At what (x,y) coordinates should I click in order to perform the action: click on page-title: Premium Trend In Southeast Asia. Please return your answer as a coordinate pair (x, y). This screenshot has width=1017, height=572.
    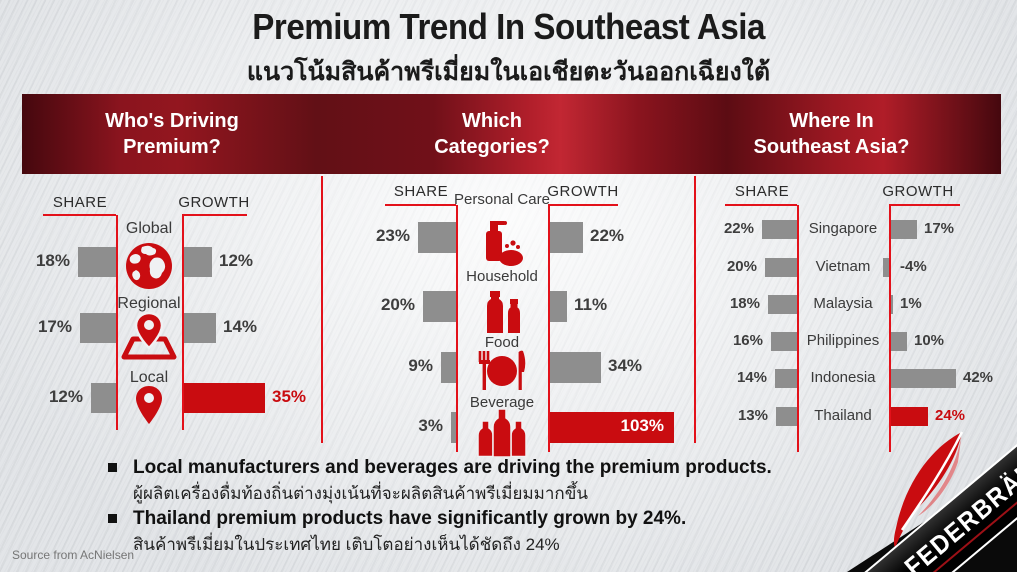
    Looking at the image, I should click on (508, 26).